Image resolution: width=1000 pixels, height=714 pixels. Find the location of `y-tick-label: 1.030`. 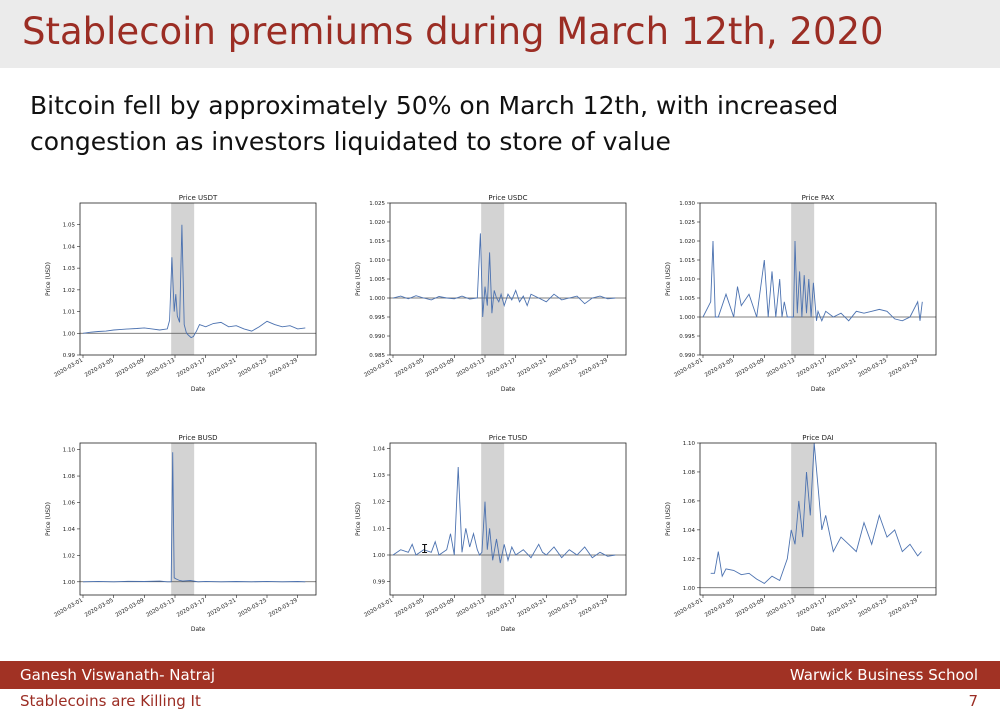

y-tick-label: 1.030 is located at coordinates (687, 204).